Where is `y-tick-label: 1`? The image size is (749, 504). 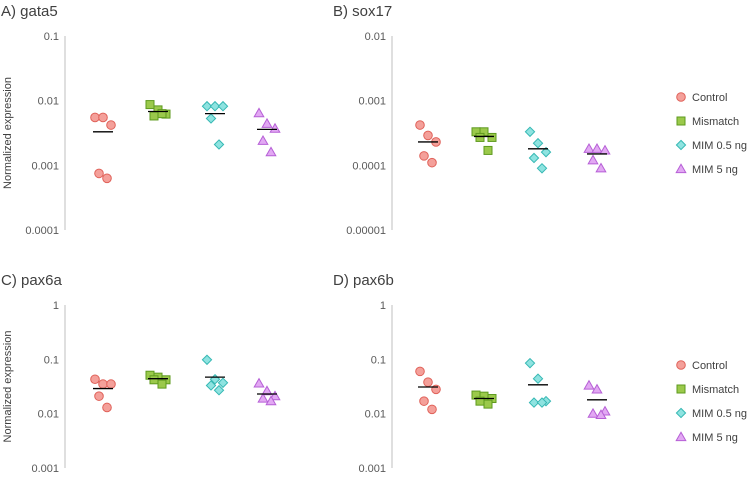 y-tick-label: 1 is located at coordinates (383, 306).